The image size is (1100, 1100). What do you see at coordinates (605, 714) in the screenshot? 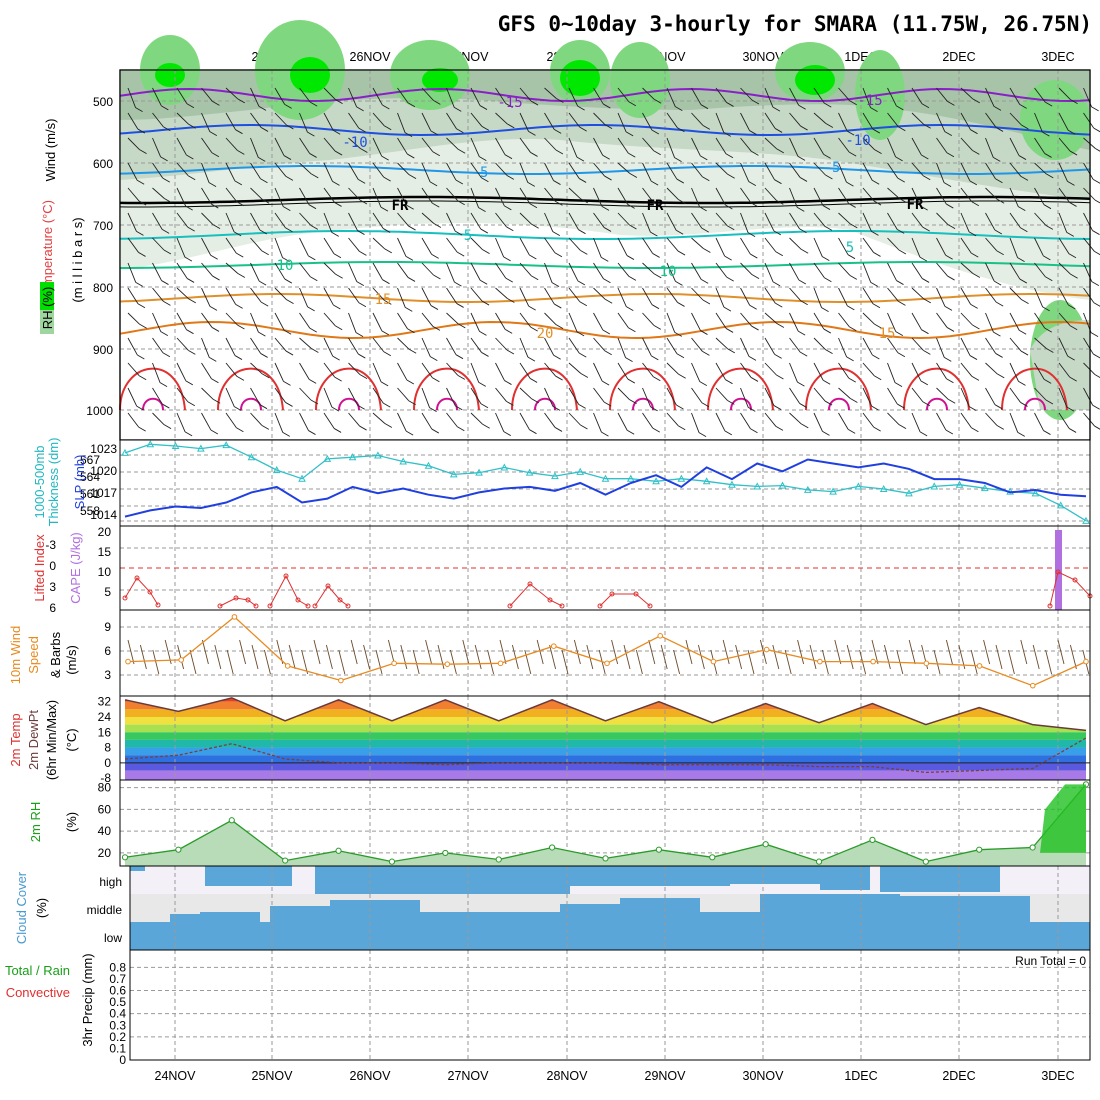
I see `temp2m-line` at bounding box center [605, 714].